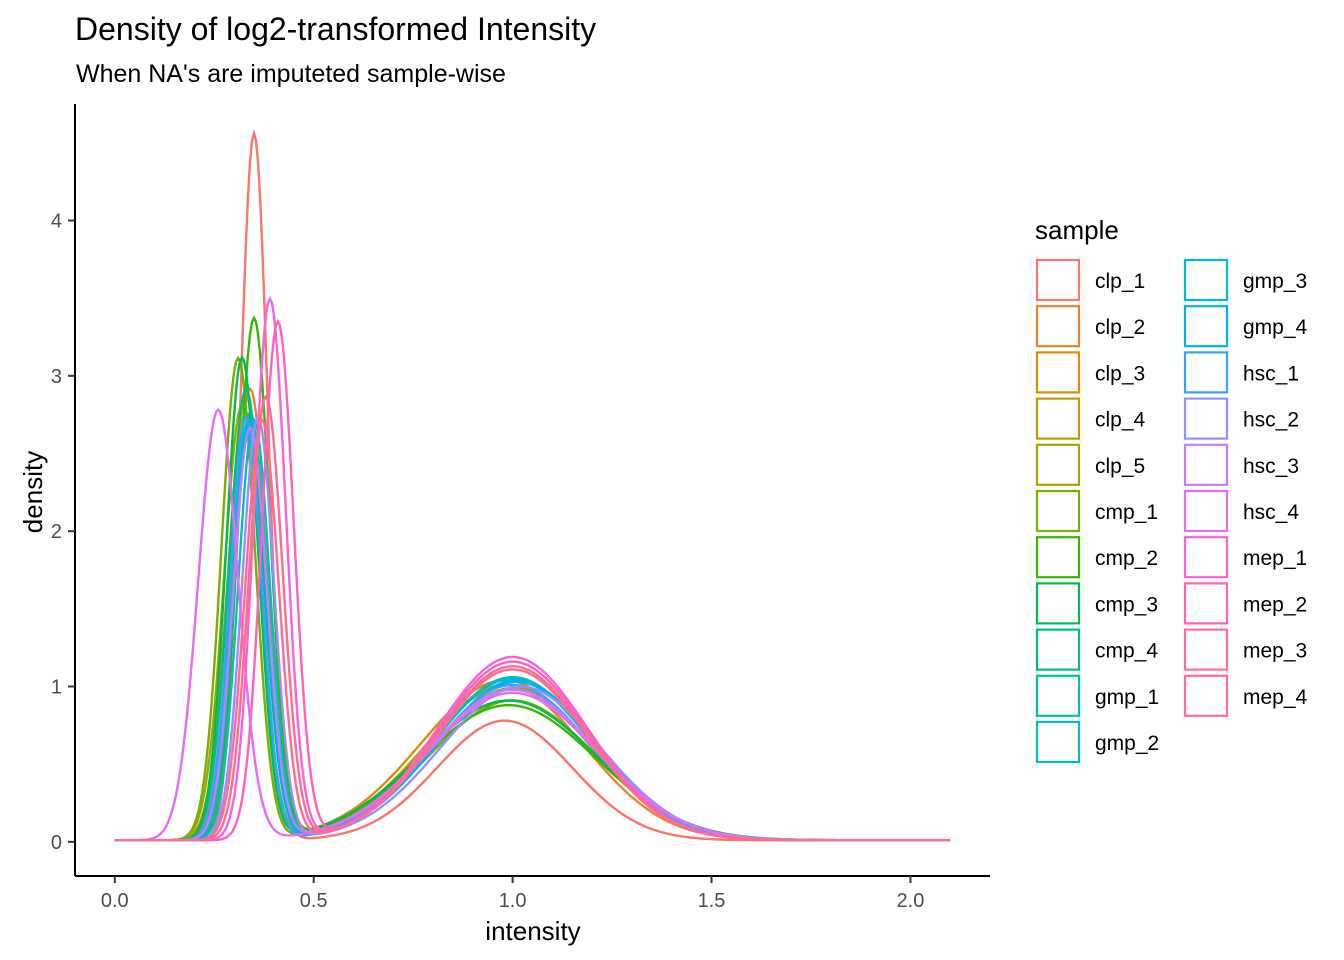  Describe the element at coordinates (1126, 558) in the screenshot. I see `legend-label-cmp-2: cmp_2` at that location.